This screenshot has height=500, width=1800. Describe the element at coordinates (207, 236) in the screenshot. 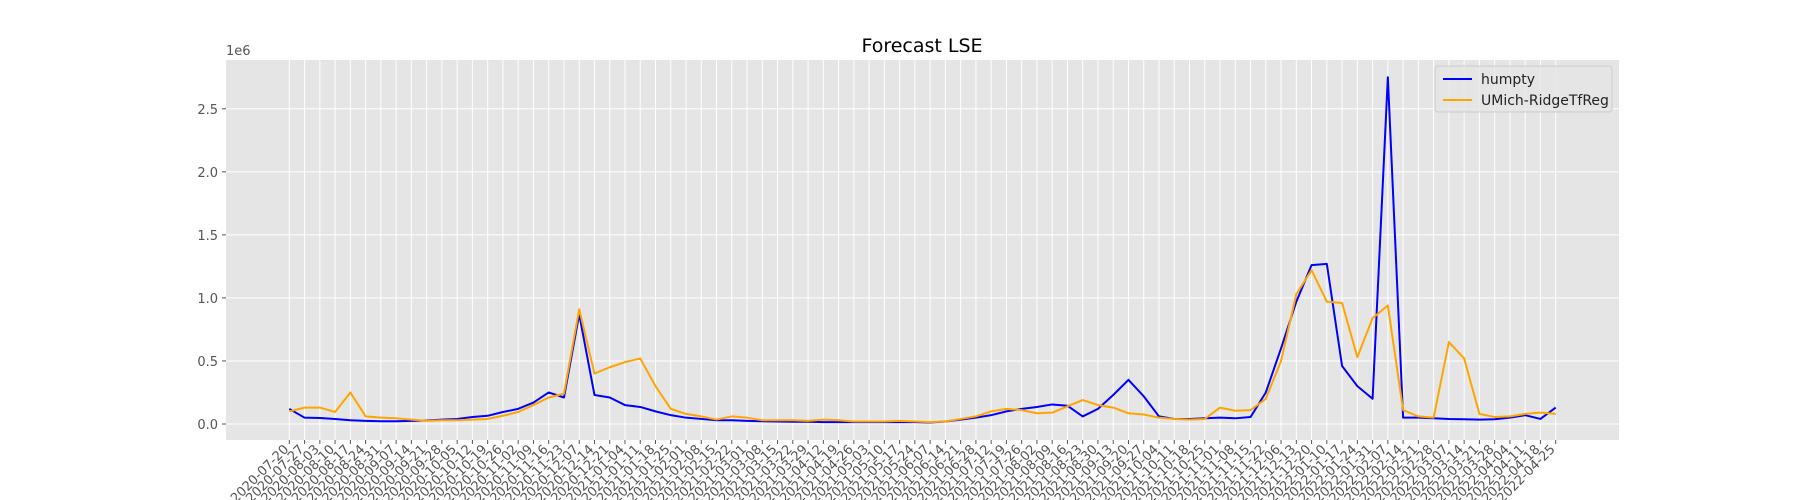

I see `y-tick-label: 1.5` at that location.